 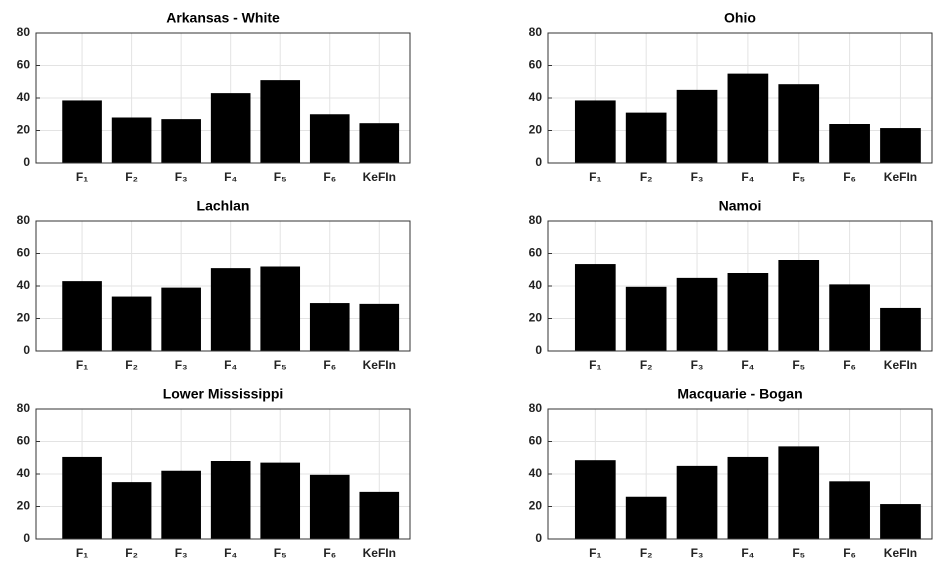 I want to click on subplot: 0 20 40 60 80 F₁ F₂ F₃ F₄ F₅ F₆ KeFIn Lachlan, so click(x=214, y=285).